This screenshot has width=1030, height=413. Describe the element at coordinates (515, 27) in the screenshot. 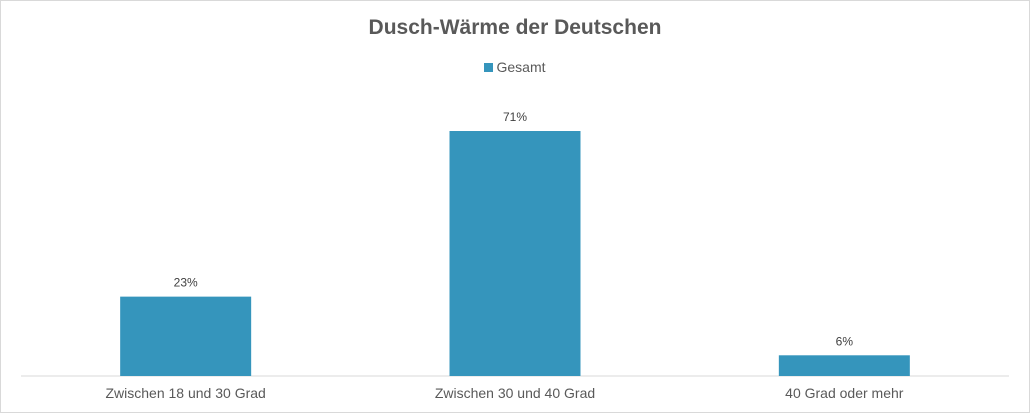

I see `chart-title: Dusch-Wärme der Deutschen` at that location.